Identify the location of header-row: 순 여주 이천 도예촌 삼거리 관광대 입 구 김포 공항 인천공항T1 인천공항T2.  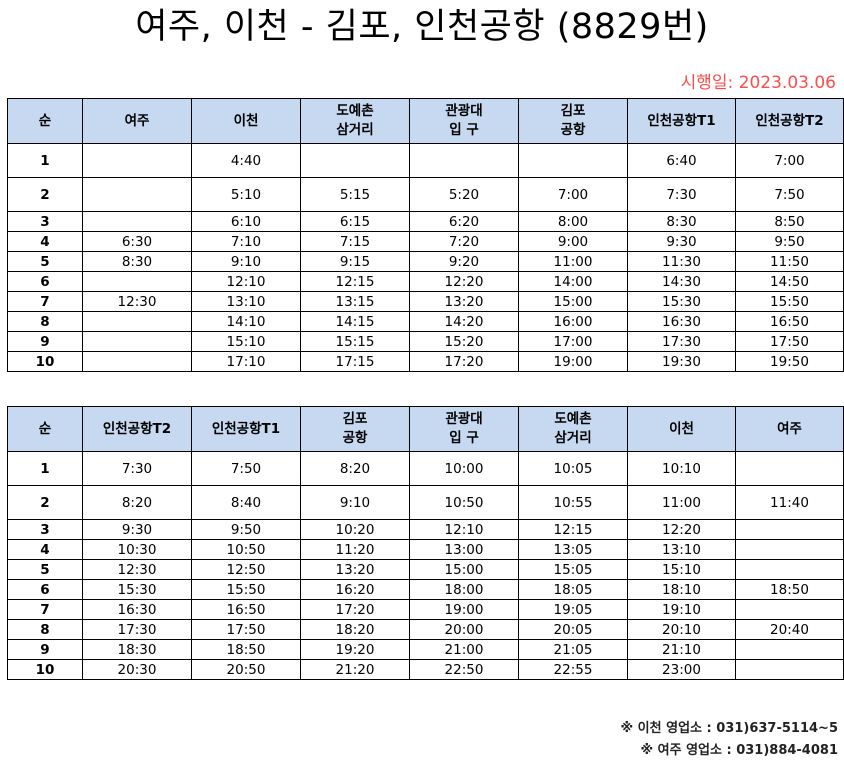
(425, 121).